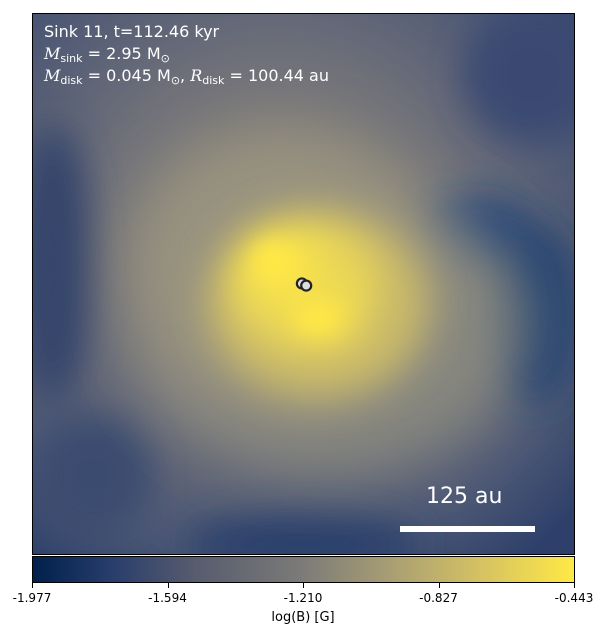 The image size is (606, 636). I want to click on colorbar-tick-label: -1.210, so click(303, 598).